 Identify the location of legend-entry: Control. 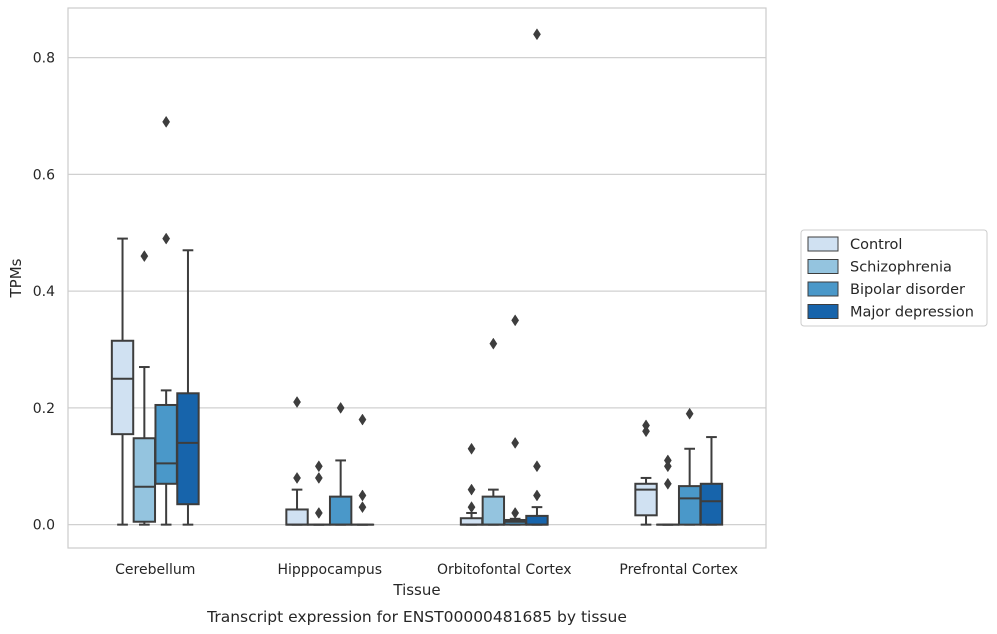
(854, 244).